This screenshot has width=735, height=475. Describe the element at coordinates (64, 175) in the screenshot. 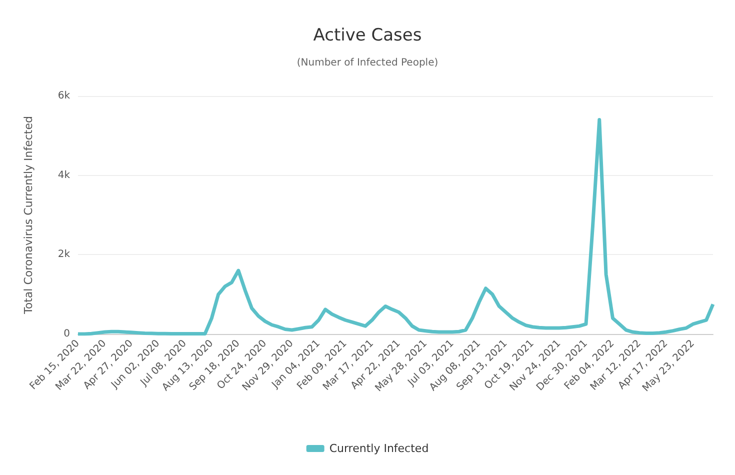

I see `y-tick-label: 4k` at that location.